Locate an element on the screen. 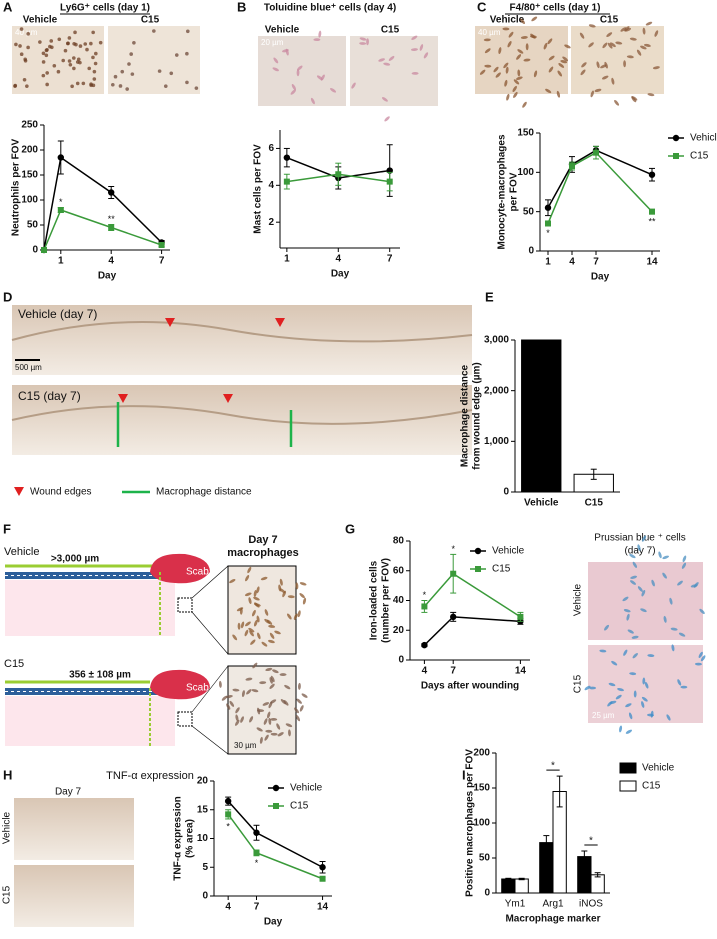 The height and width of the screenshot is (939, 717). zoom-box is located at coordinates (185, 719).